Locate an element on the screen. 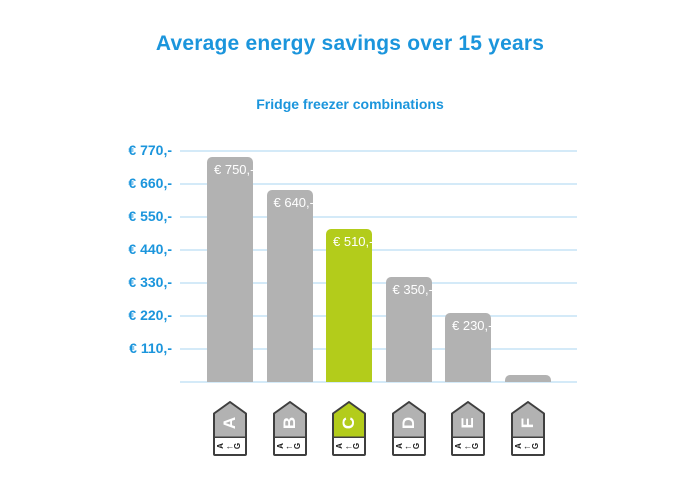 This screenshot has height=485, width=700. energy-tag-arrow-shape: E is located at coordinates (468, 420).